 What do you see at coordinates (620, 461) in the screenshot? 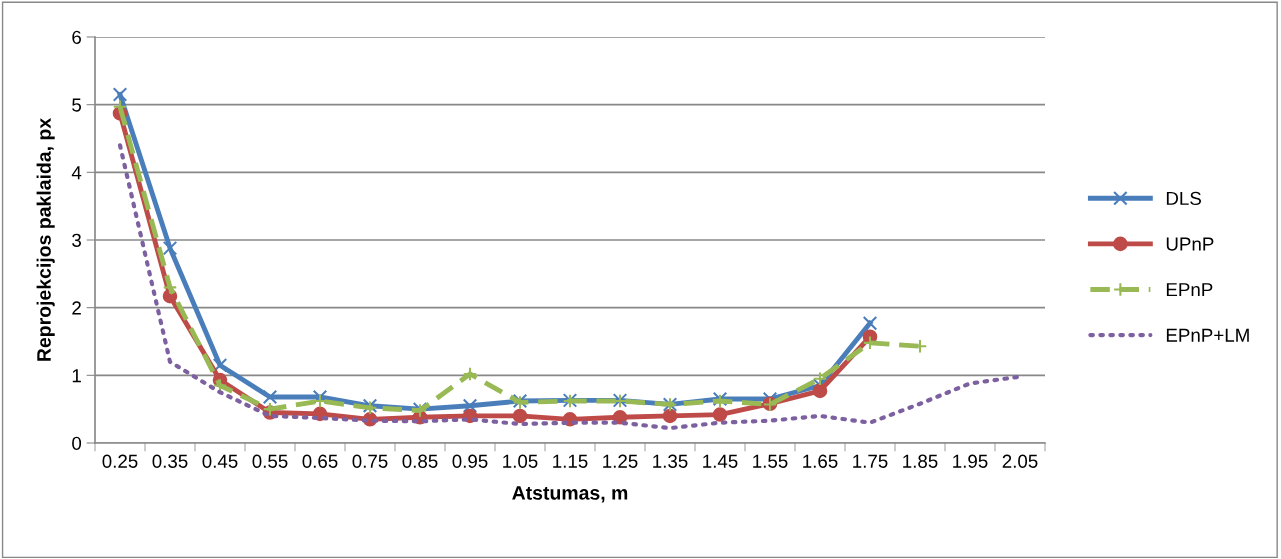
I see `x-tick-label: 1.25` at bounding box center [620, 461].